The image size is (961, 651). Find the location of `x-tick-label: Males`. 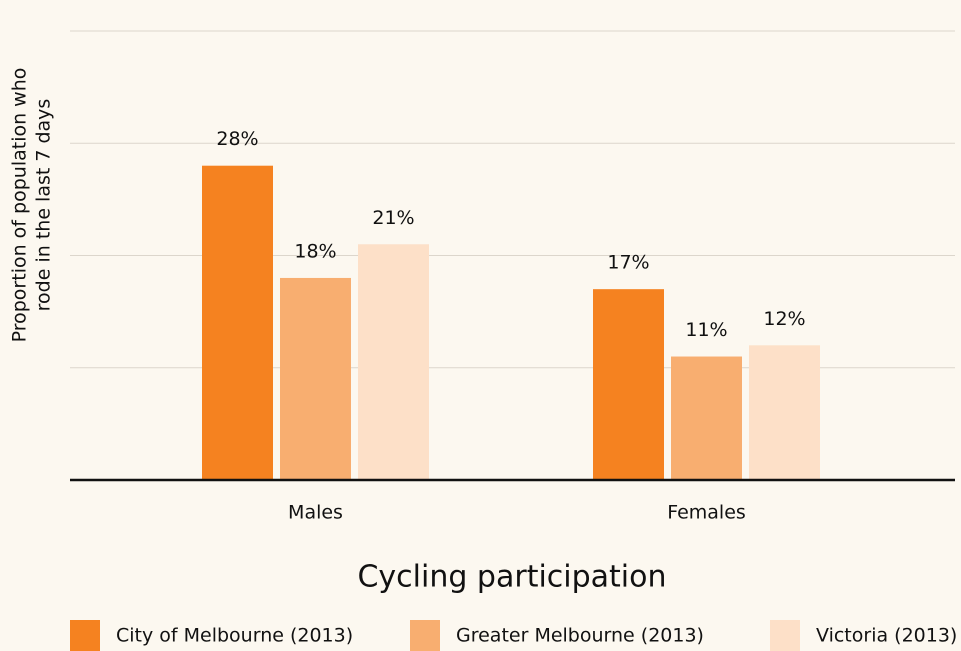

x-tick-label: Males is located at coordinates (315, 513).